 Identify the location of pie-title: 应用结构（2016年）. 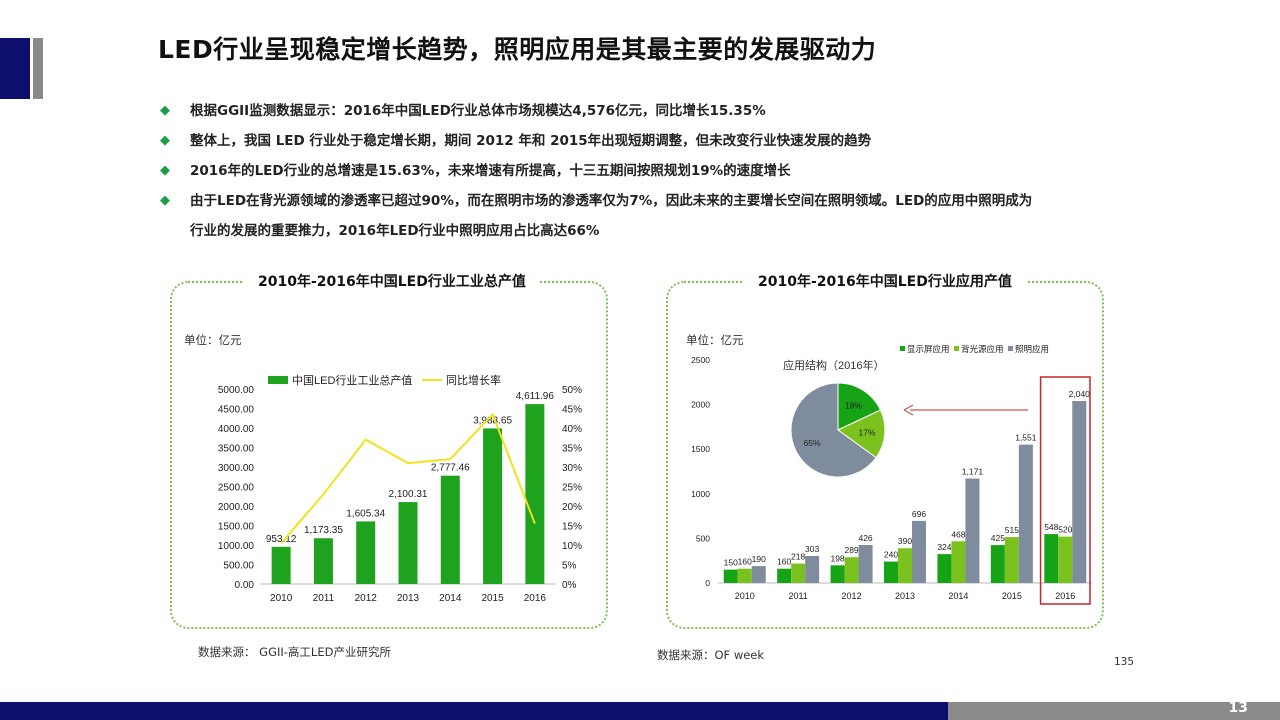
(833, 365).